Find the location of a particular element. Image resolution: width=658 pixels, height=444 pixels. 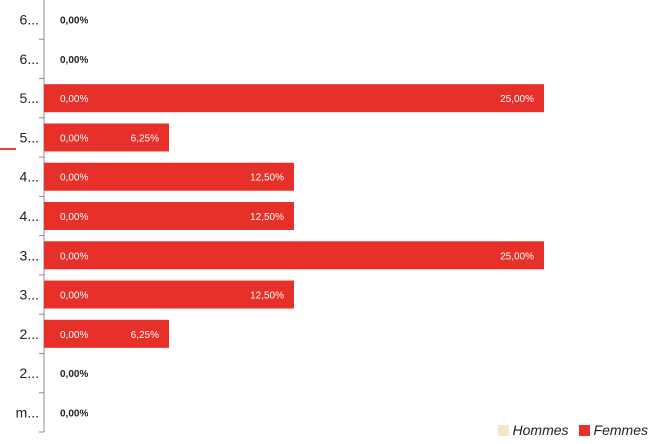

legend-label-femmes: Femmes is located at coordinates (620, 430).